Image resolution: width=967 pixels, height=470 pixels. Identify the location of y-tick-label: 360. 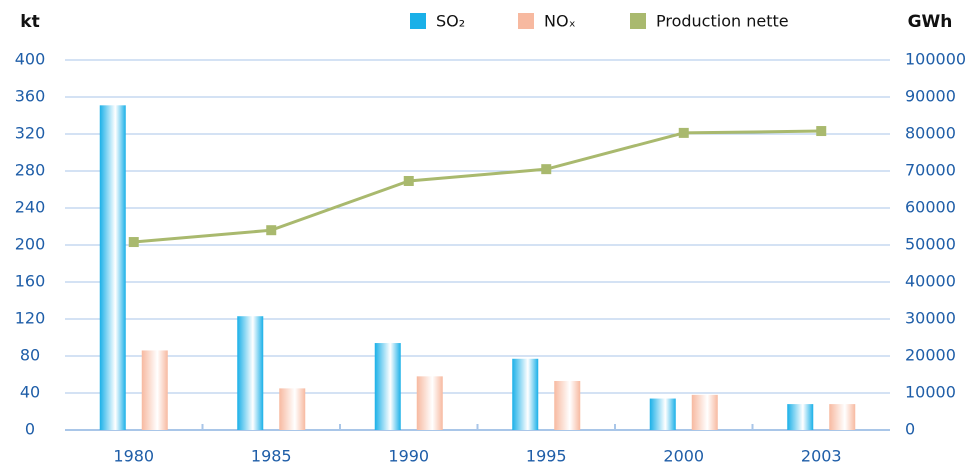
(30, 96).